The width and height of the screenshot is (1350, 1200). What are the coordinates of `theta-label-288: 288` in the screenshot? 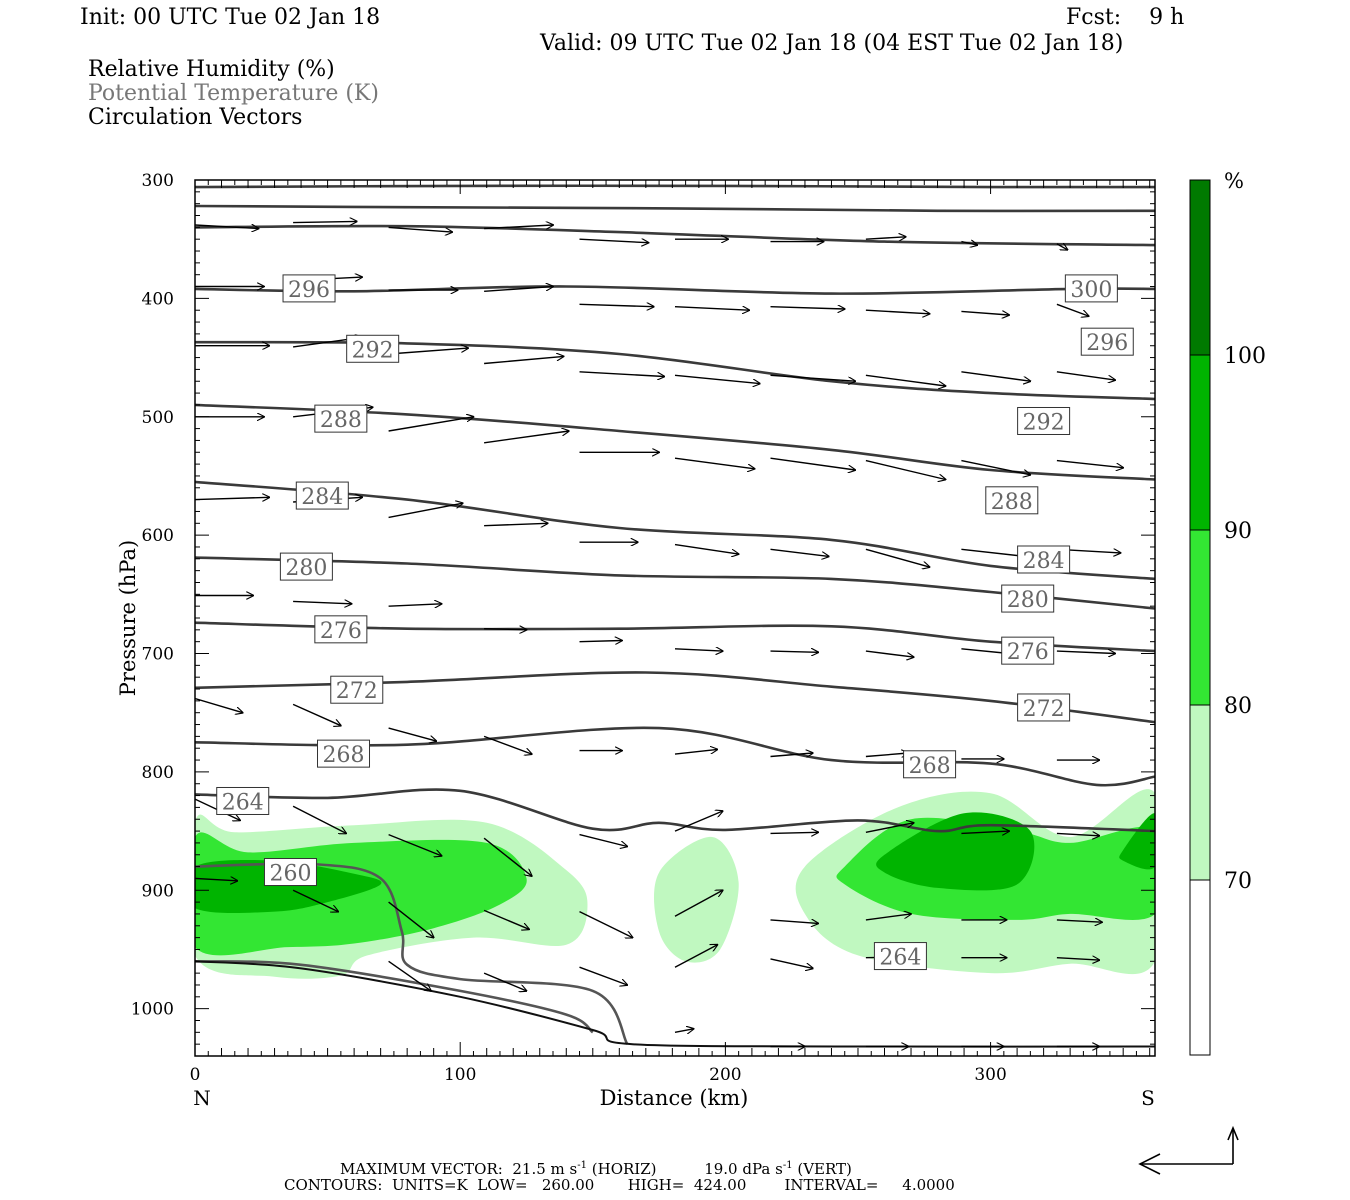 It's located at (1012, 500).